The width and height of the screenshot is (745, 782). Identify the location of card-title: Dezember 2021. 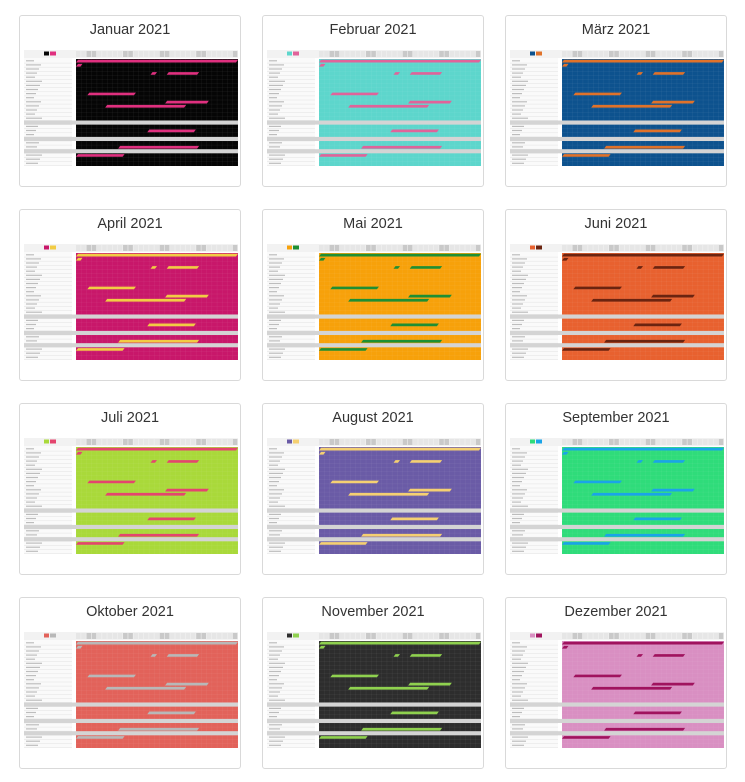
(616, 612).